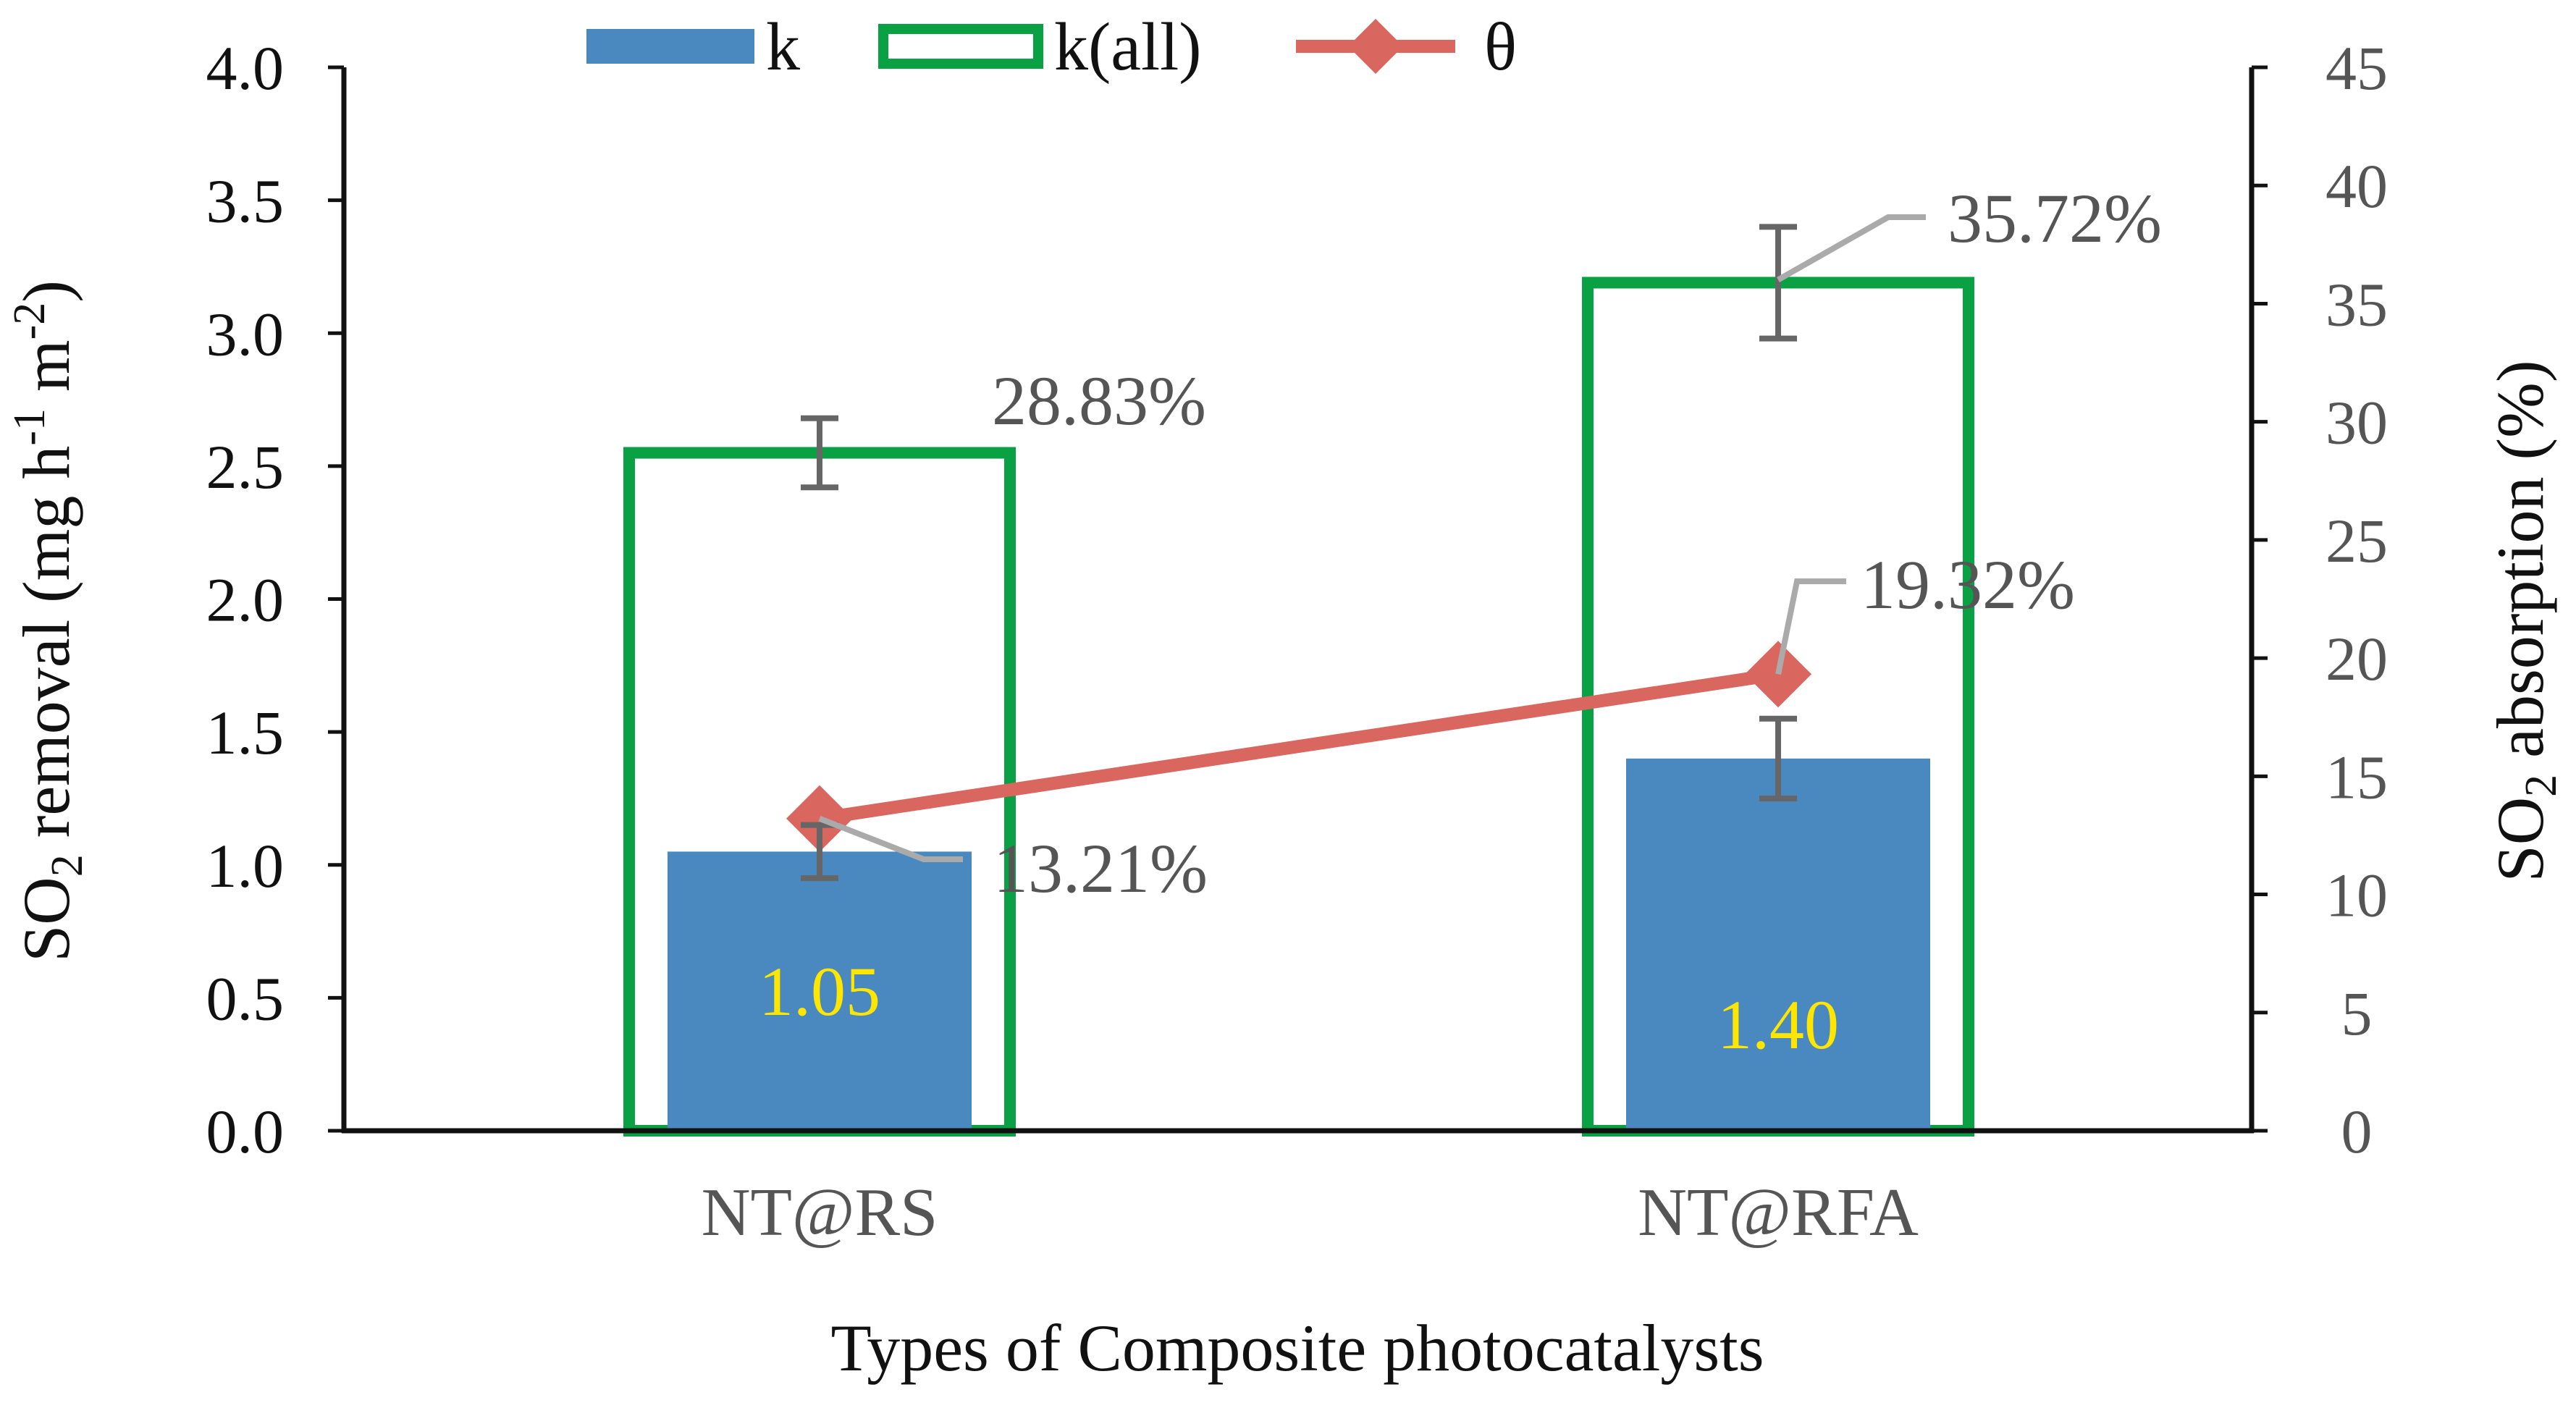 Image resolution: width=2576 pixels, height=1408 pixels. What do you see at coordinates (2356, 186) in the screenshot?
I see `y2-tick-label: 40` at bounding box center [2356, 186].